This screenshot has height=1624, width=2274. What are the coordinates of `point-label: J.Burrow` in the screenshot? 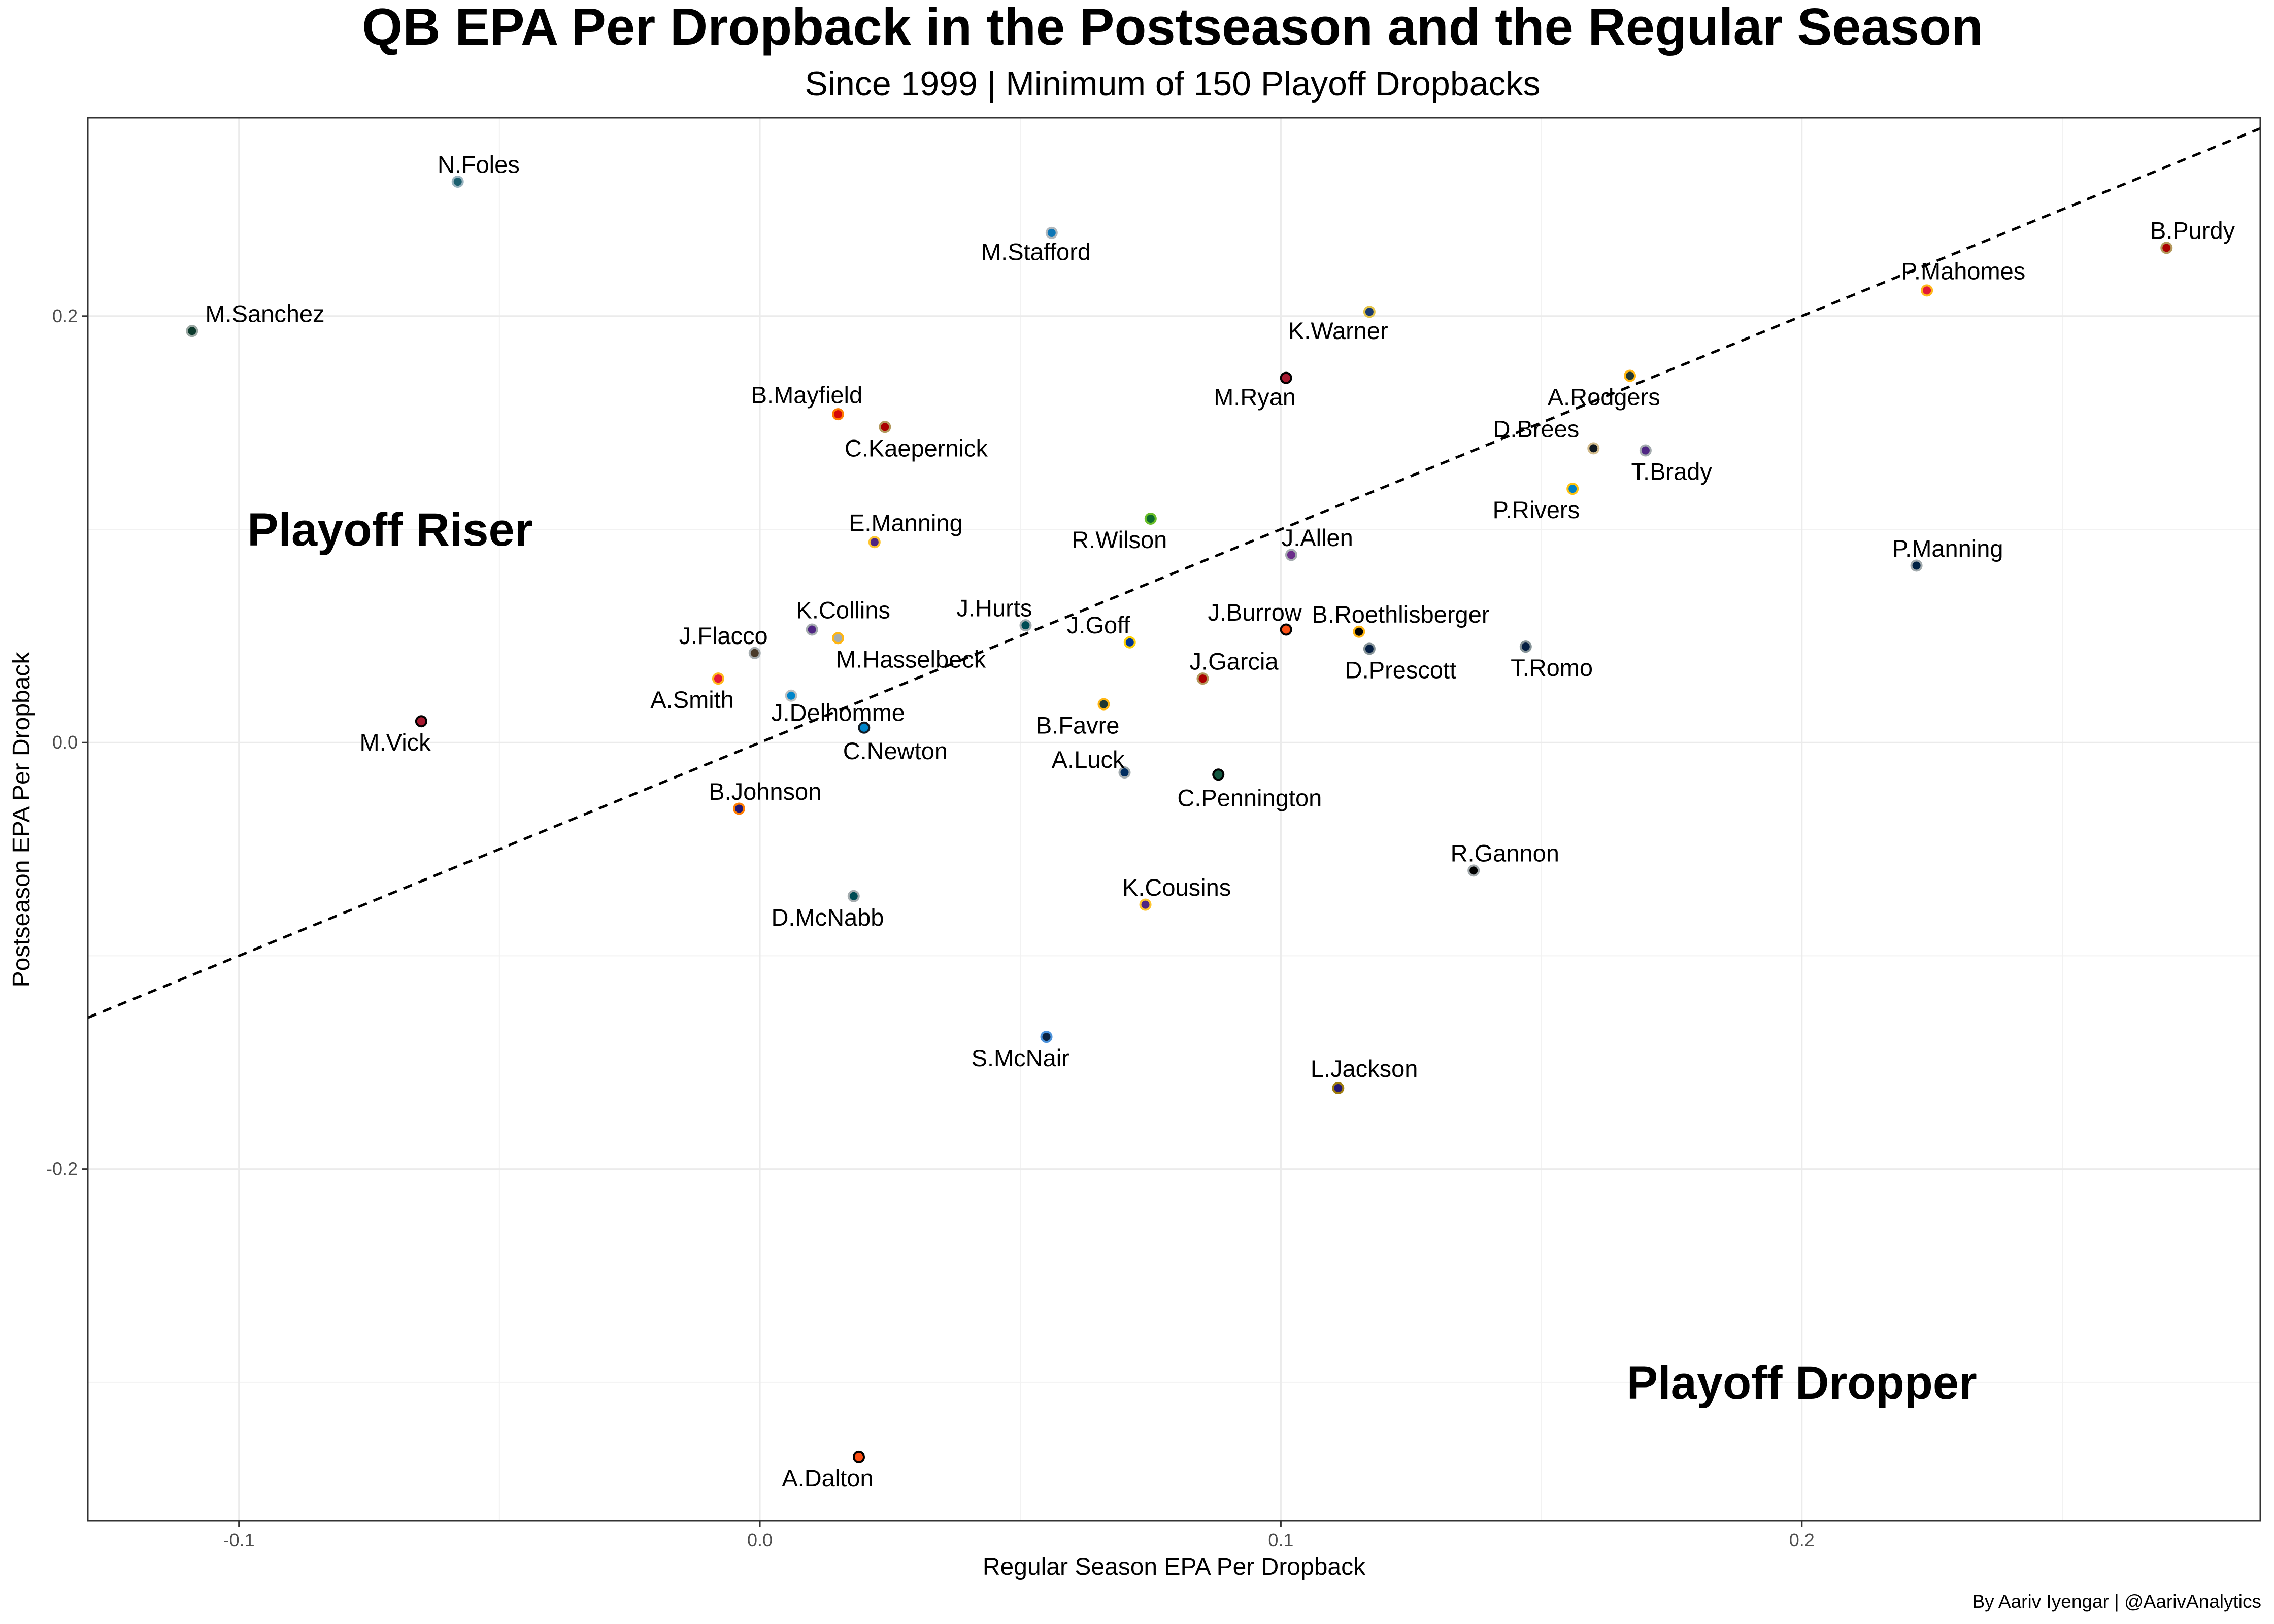 It's located at (1255, 612).